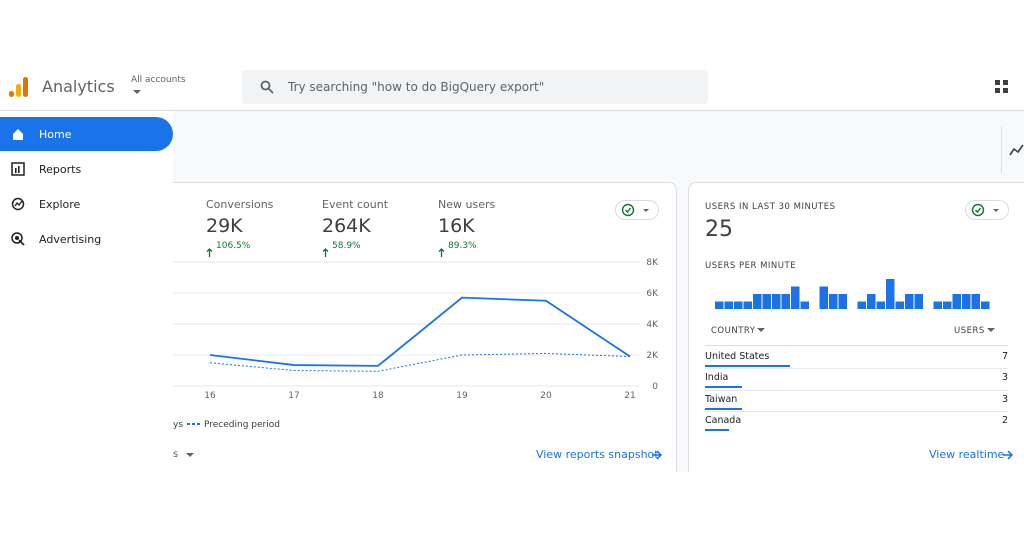 This screenshot has height=536, width=1024. Describe the element at coordinates (70, 239) in the screenshot. I see `nav-label: Advertising` at that location.